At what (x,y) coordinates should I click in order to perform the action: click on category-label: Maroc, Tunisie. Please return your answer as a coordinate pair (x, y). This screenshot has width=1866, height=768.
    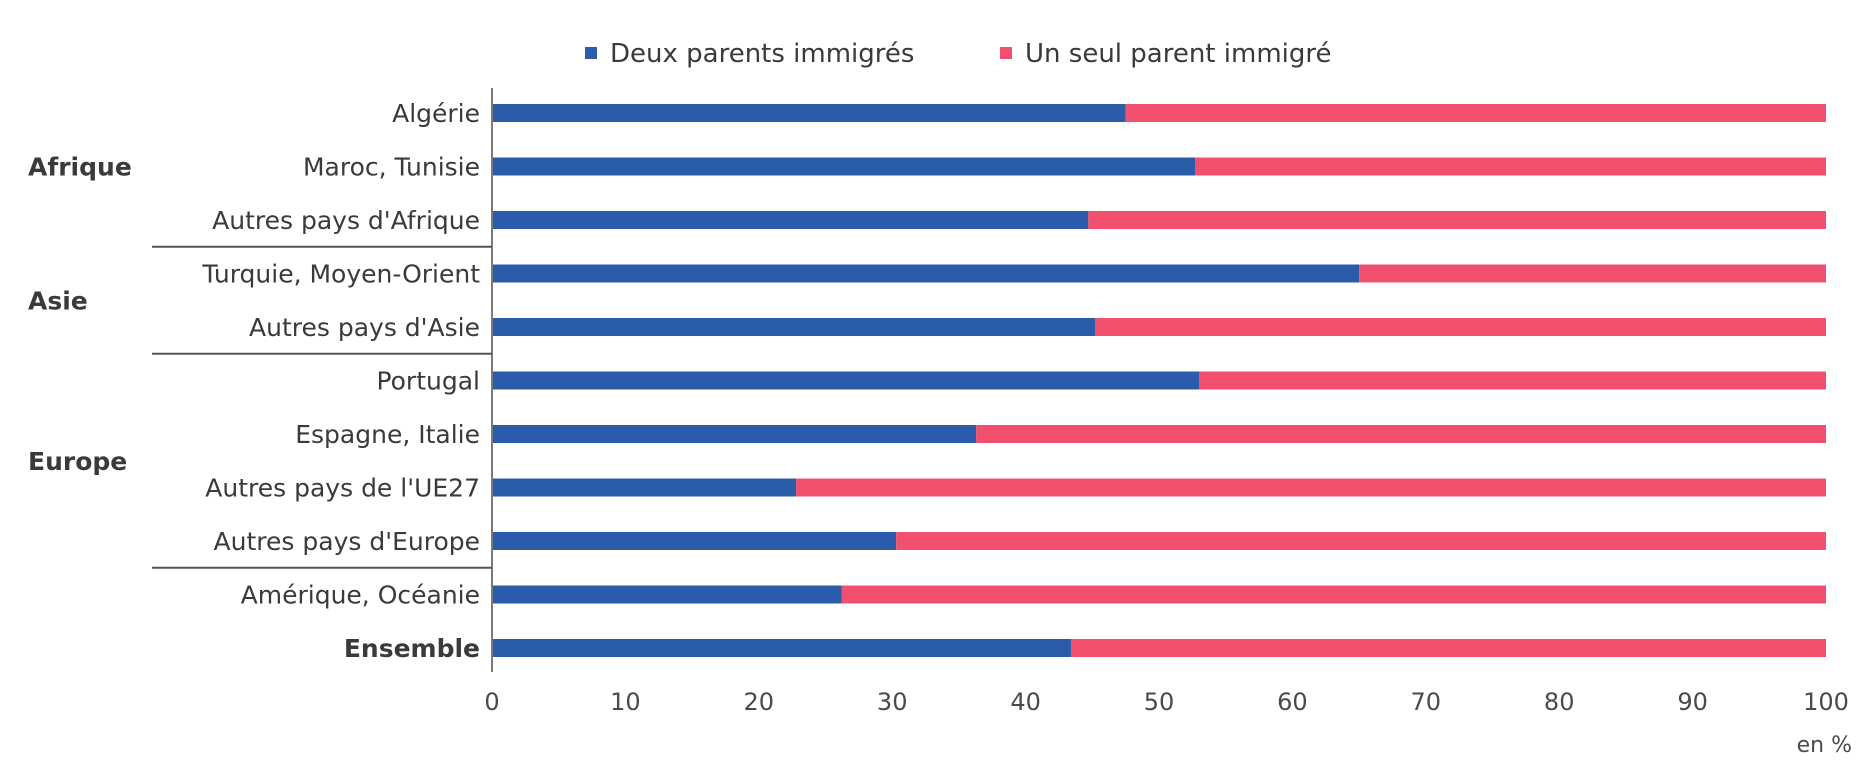
    Looking at the image, I should click on (391, 167).